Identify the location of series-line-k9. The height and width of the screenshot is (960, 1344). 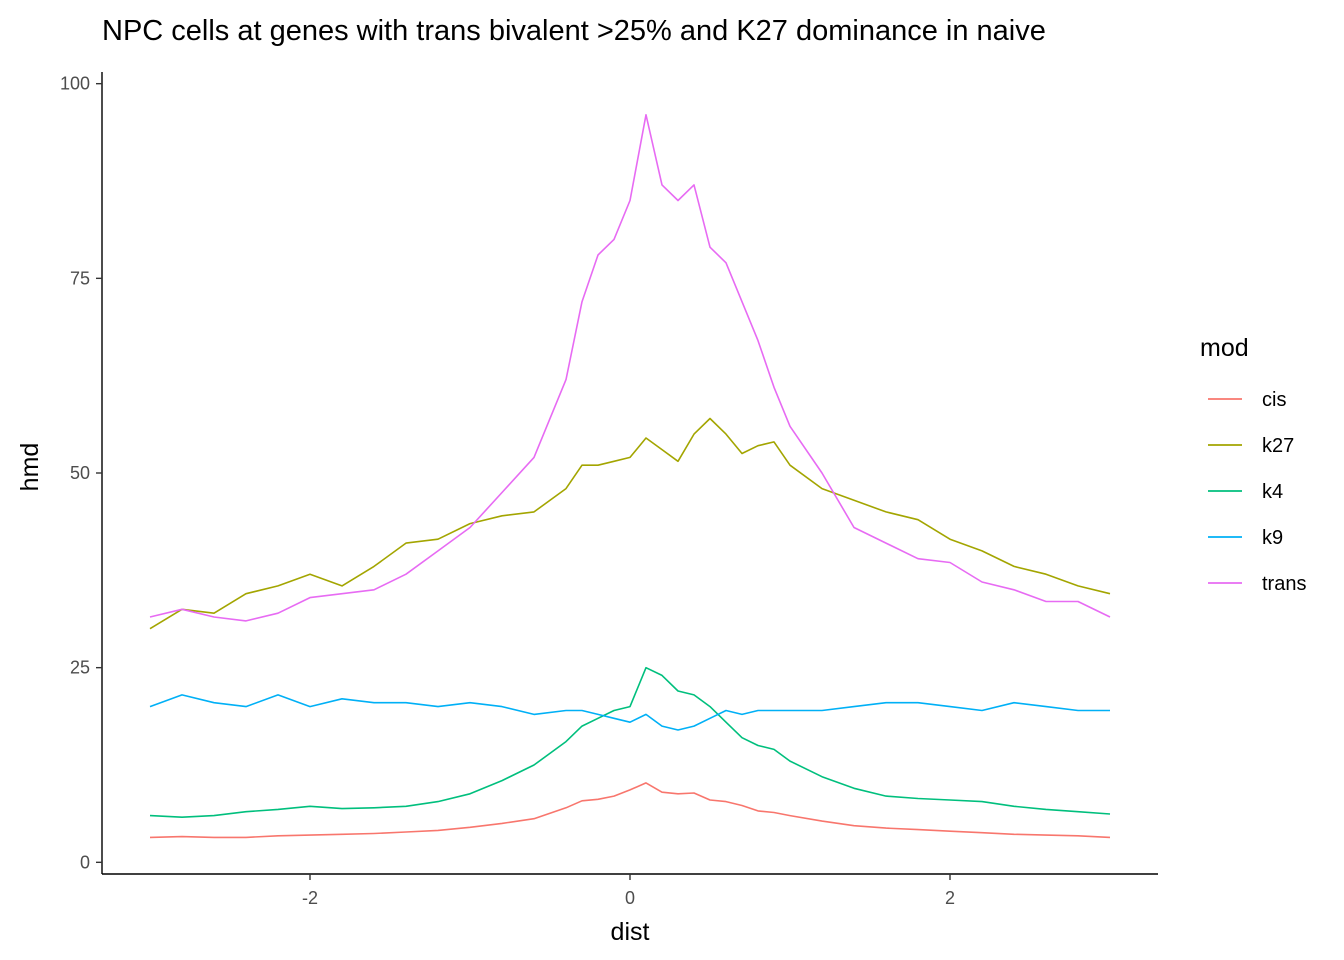
(629, 712).